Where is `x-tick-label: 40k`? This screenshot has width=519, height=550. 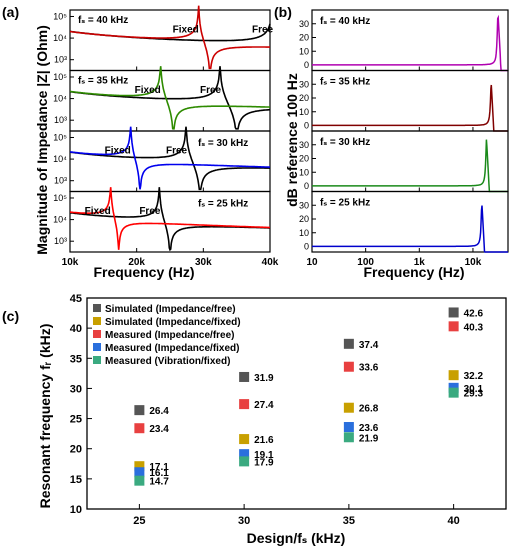
x-tick-label: 40k is located at coordinates (270, 262).